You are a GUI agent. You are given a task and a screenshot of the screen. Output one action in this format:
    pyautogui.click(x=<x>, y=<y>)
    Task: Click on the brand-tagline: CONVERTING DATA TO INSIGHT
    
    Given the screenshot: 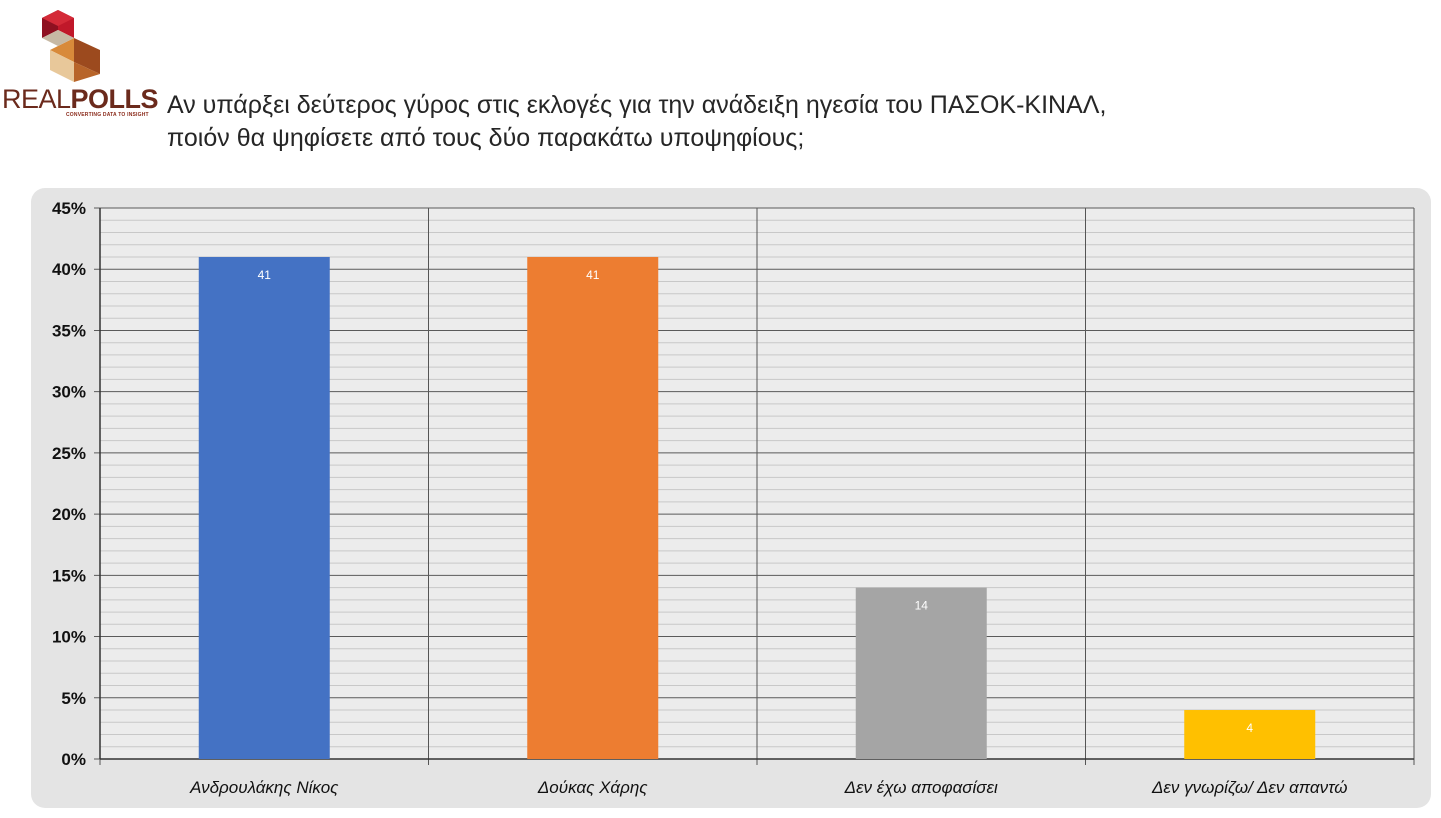 What is the action you would take?
    pyautogui.click(x=107, y=115)
    